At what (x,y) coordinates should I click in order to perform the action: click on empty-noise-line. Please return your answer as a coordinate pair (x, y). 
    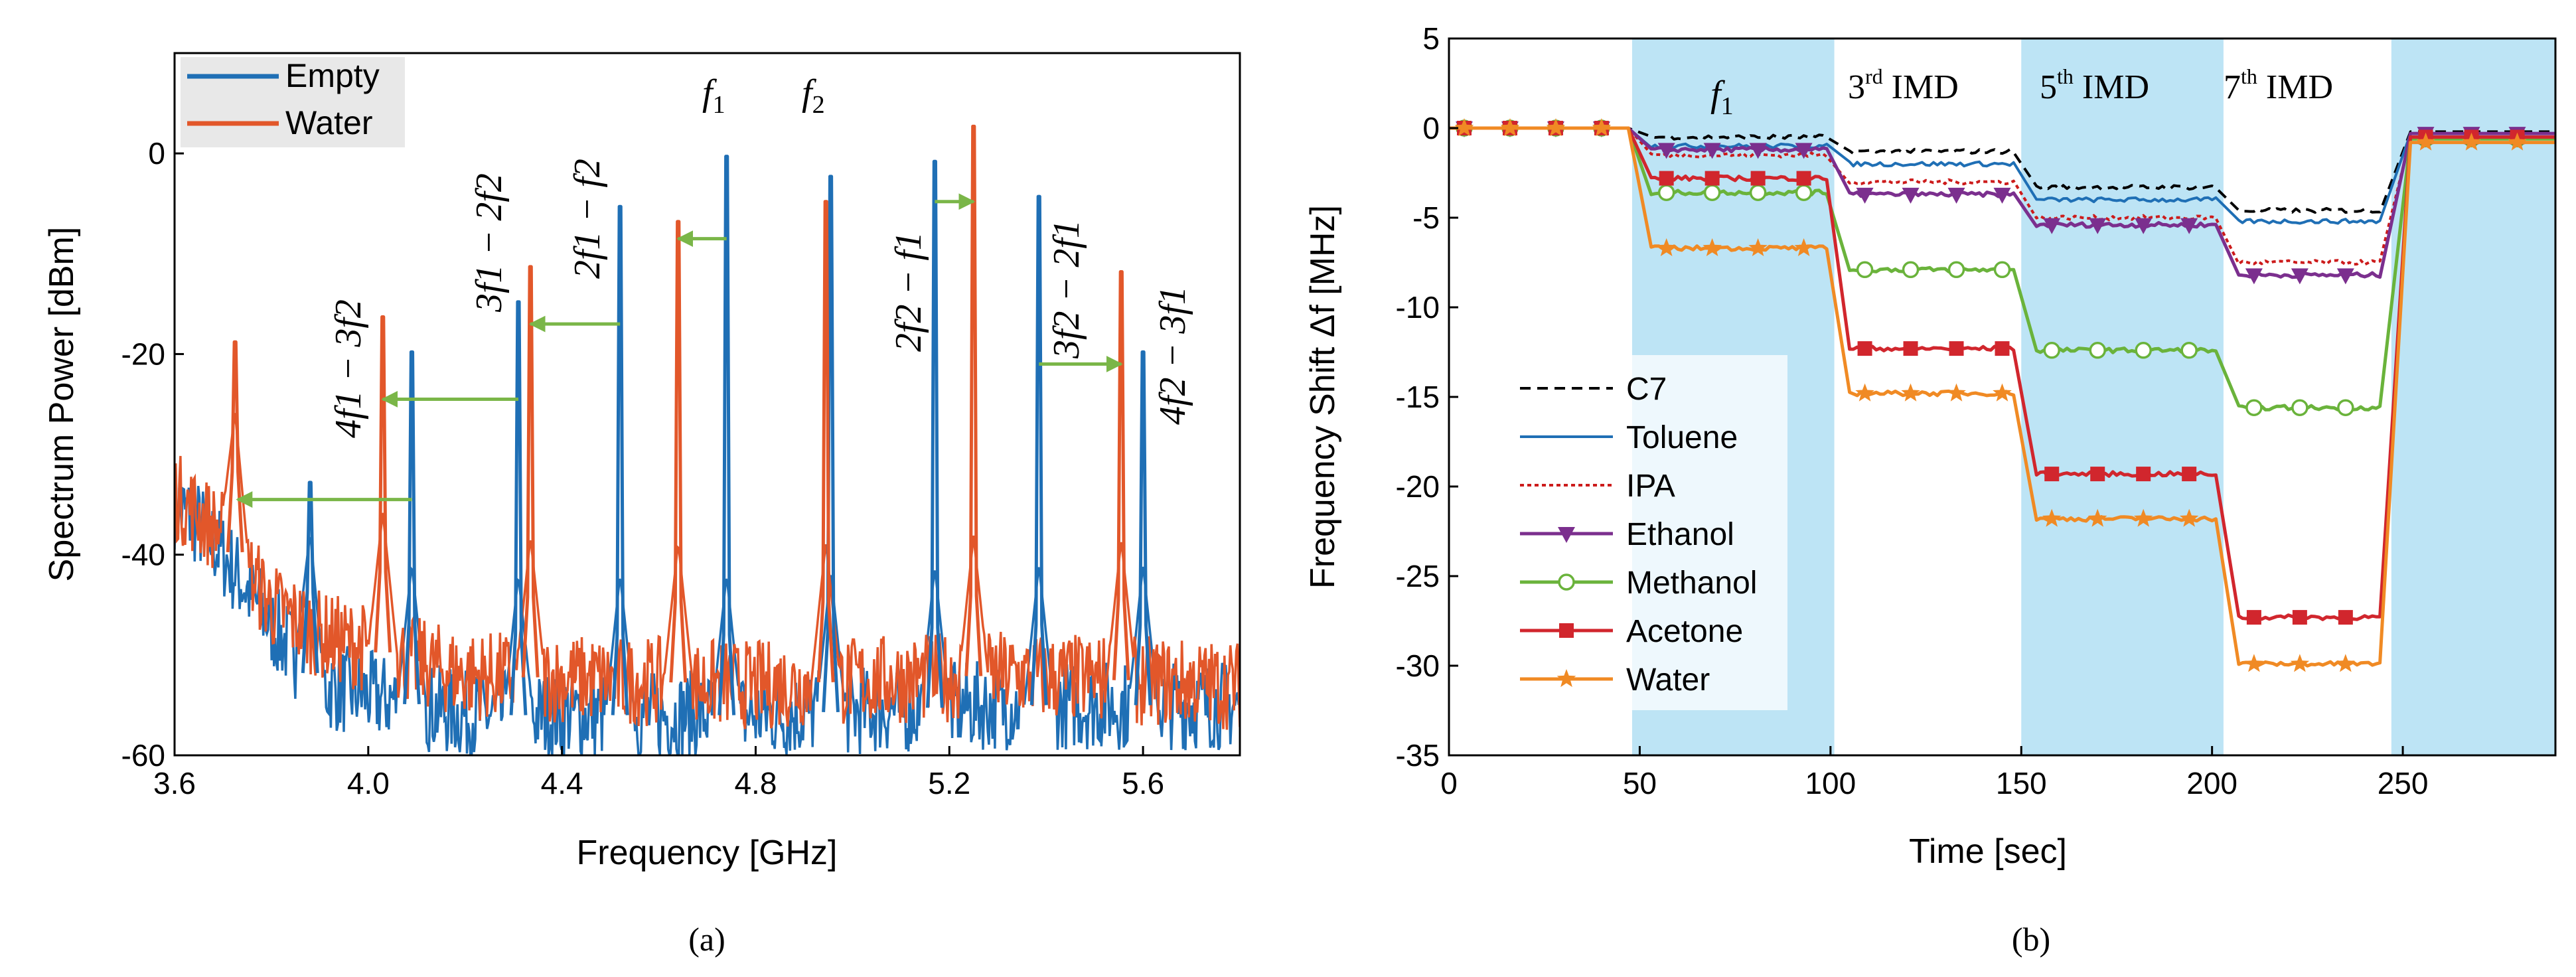
    Looking at the image, I should click on (708, 611).